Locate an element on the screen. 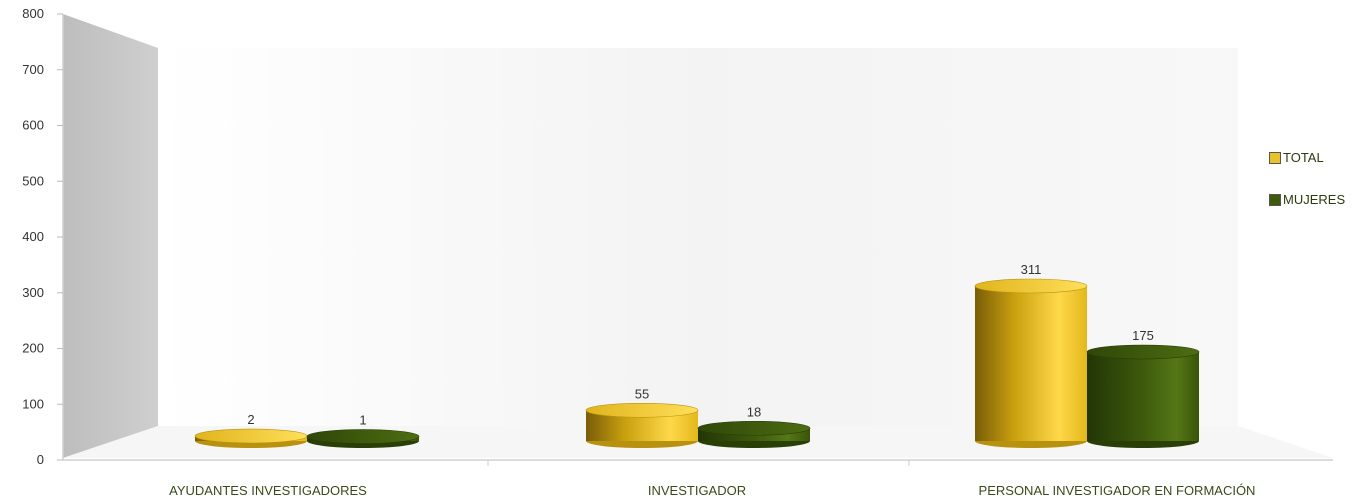 Image resolution: width=1364 pixels, height=502 pixels. y-tick-label: 100 is located at coordinates (33, 403).